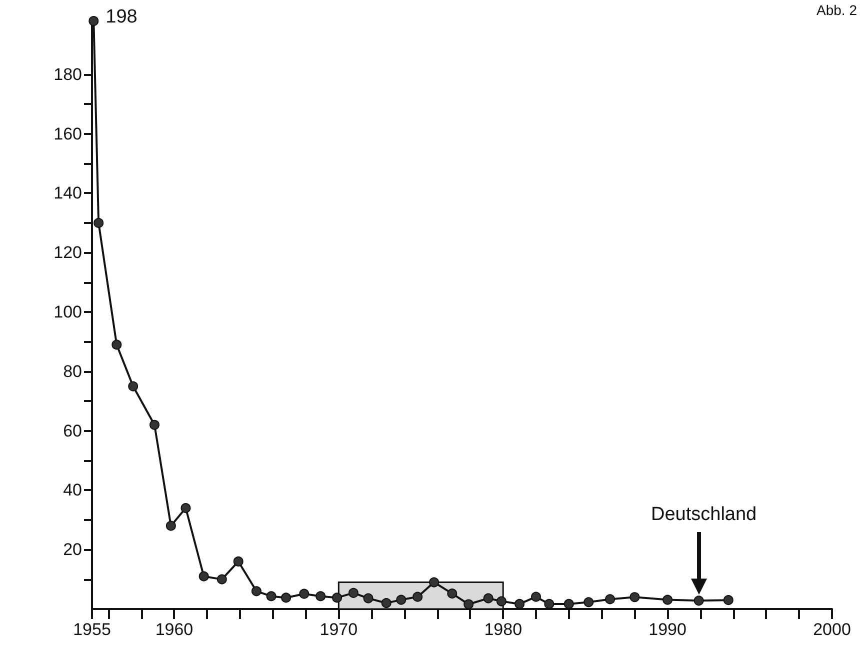 This screenshot has height=652, width=861. I want to click on data-label: 198, so click(122, 17).